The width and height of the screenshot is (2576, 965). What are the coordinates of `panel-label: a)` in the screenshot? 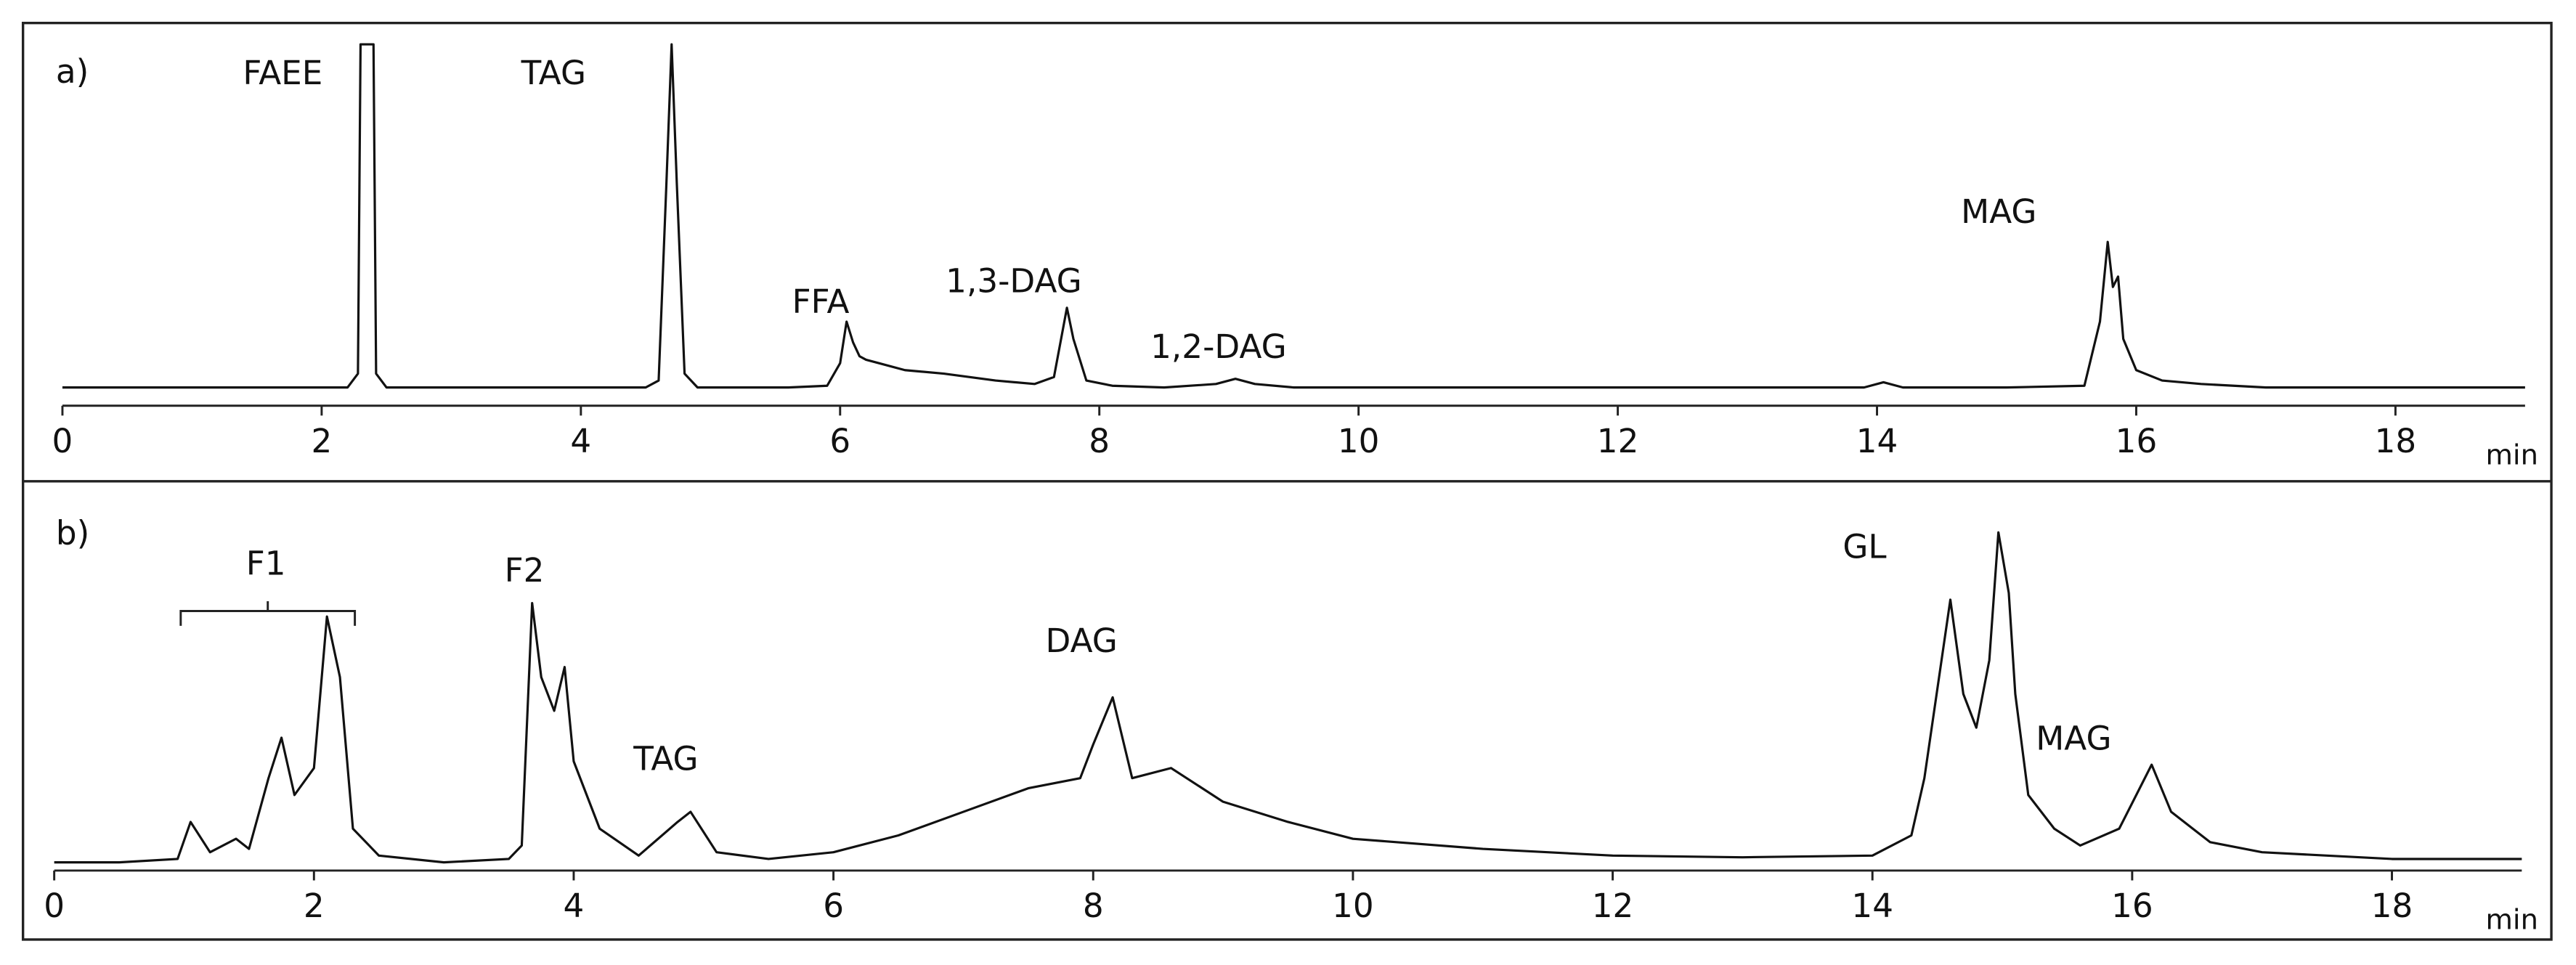 It's located at (72, 71).